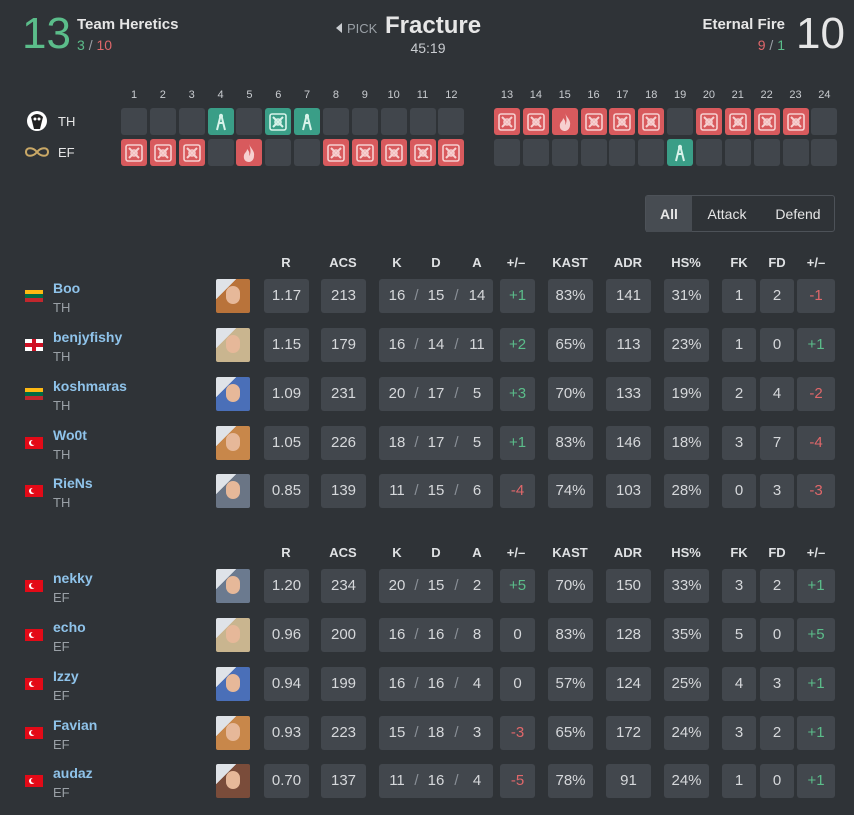  What do you see at coordinates (739, 552) in the screenshot?
I see `column-header: FK` at bounding box center [739, 552].